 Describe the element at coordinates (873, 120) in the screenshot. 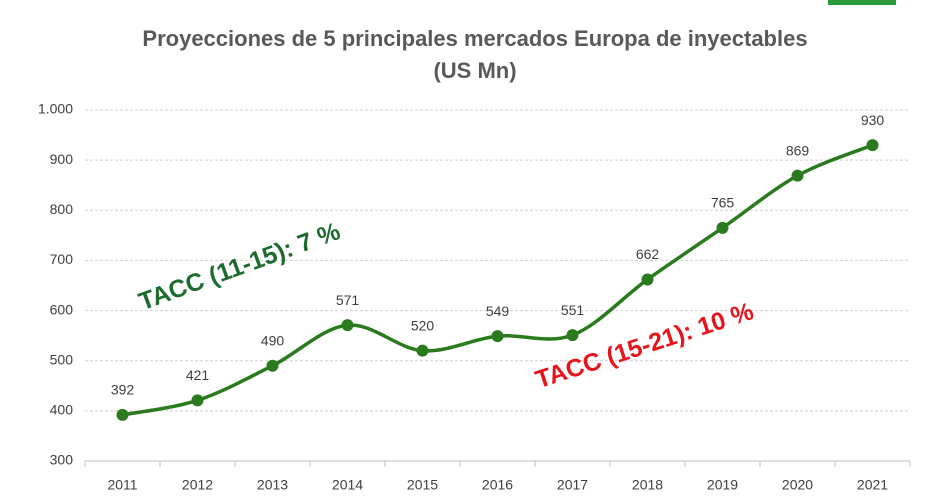

I see `data-label: 930` at that location.